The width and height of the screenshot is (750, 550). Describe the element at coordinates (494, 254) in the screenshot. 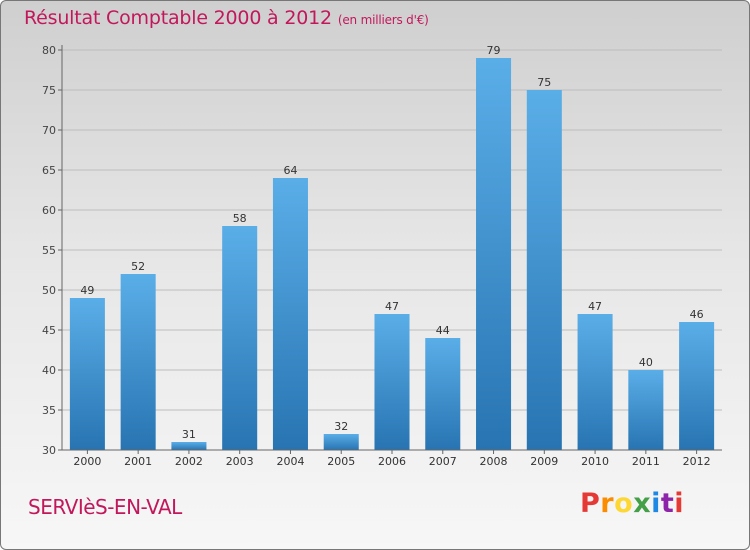

I see `bar-2008` at that location.